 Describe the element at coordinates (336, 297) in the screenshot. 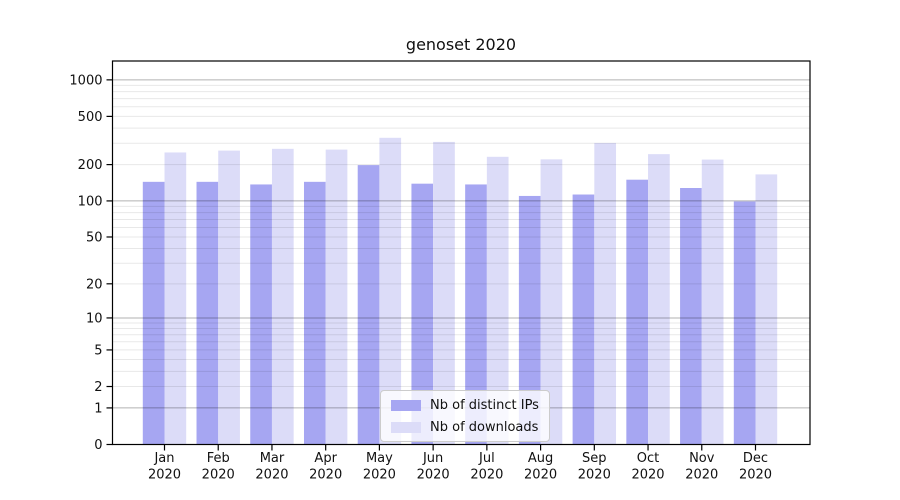

I see `bar-downloads-apr` at that location.